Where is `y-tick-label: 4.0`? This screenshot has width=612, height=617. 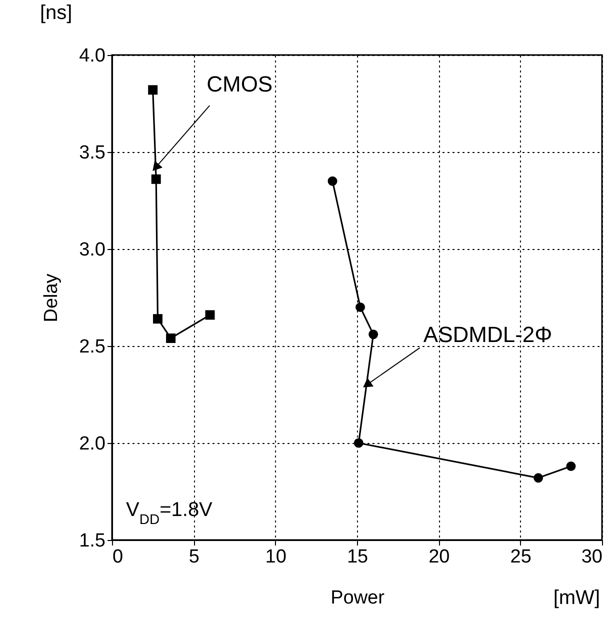 y-tick-label: 4.0 is located at coordinates (92, 56).